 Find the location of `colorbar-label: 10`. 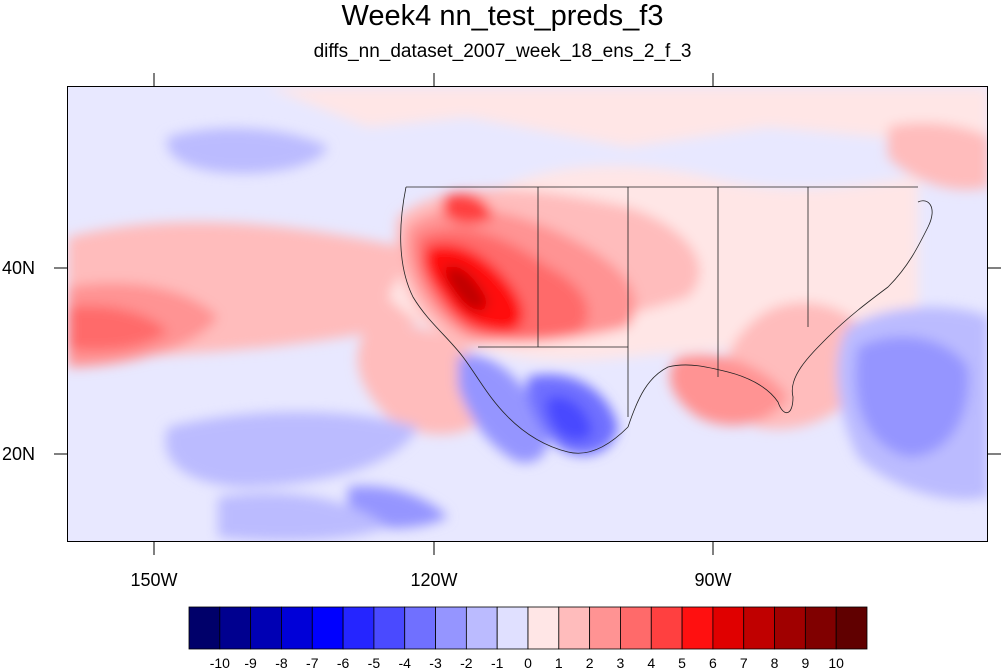

colorbar-label: 10 is located at coordinates (836, 663).